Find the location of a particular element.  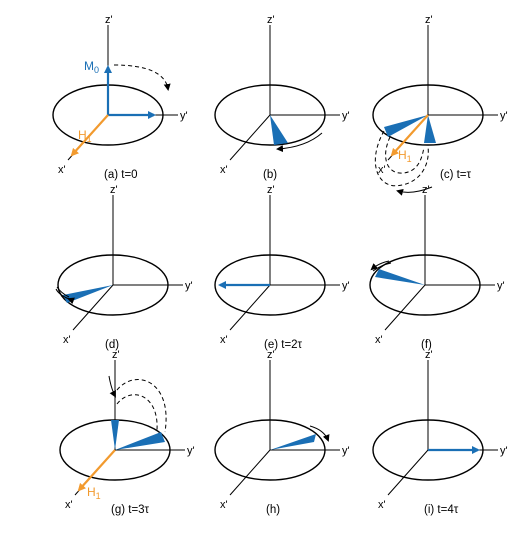

panel-h: z' y' x' (h) is located at coordinates (282, 432).